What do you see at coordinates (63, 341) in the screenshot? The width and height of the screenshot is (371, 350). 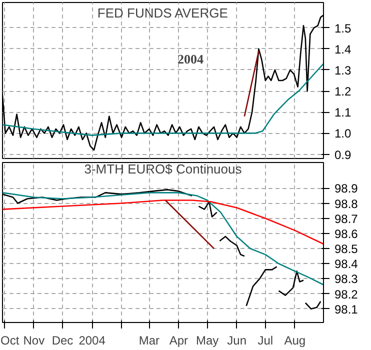 I see `x-tick-label: Dec` at bounding box center [63, 341].